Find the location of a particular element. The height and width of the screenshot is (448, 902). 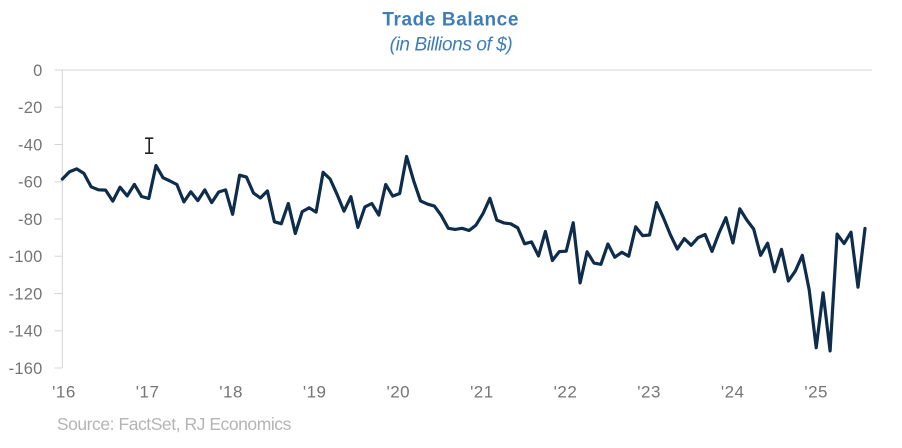

svg-text: -40 is located at coordinates (30, 145).